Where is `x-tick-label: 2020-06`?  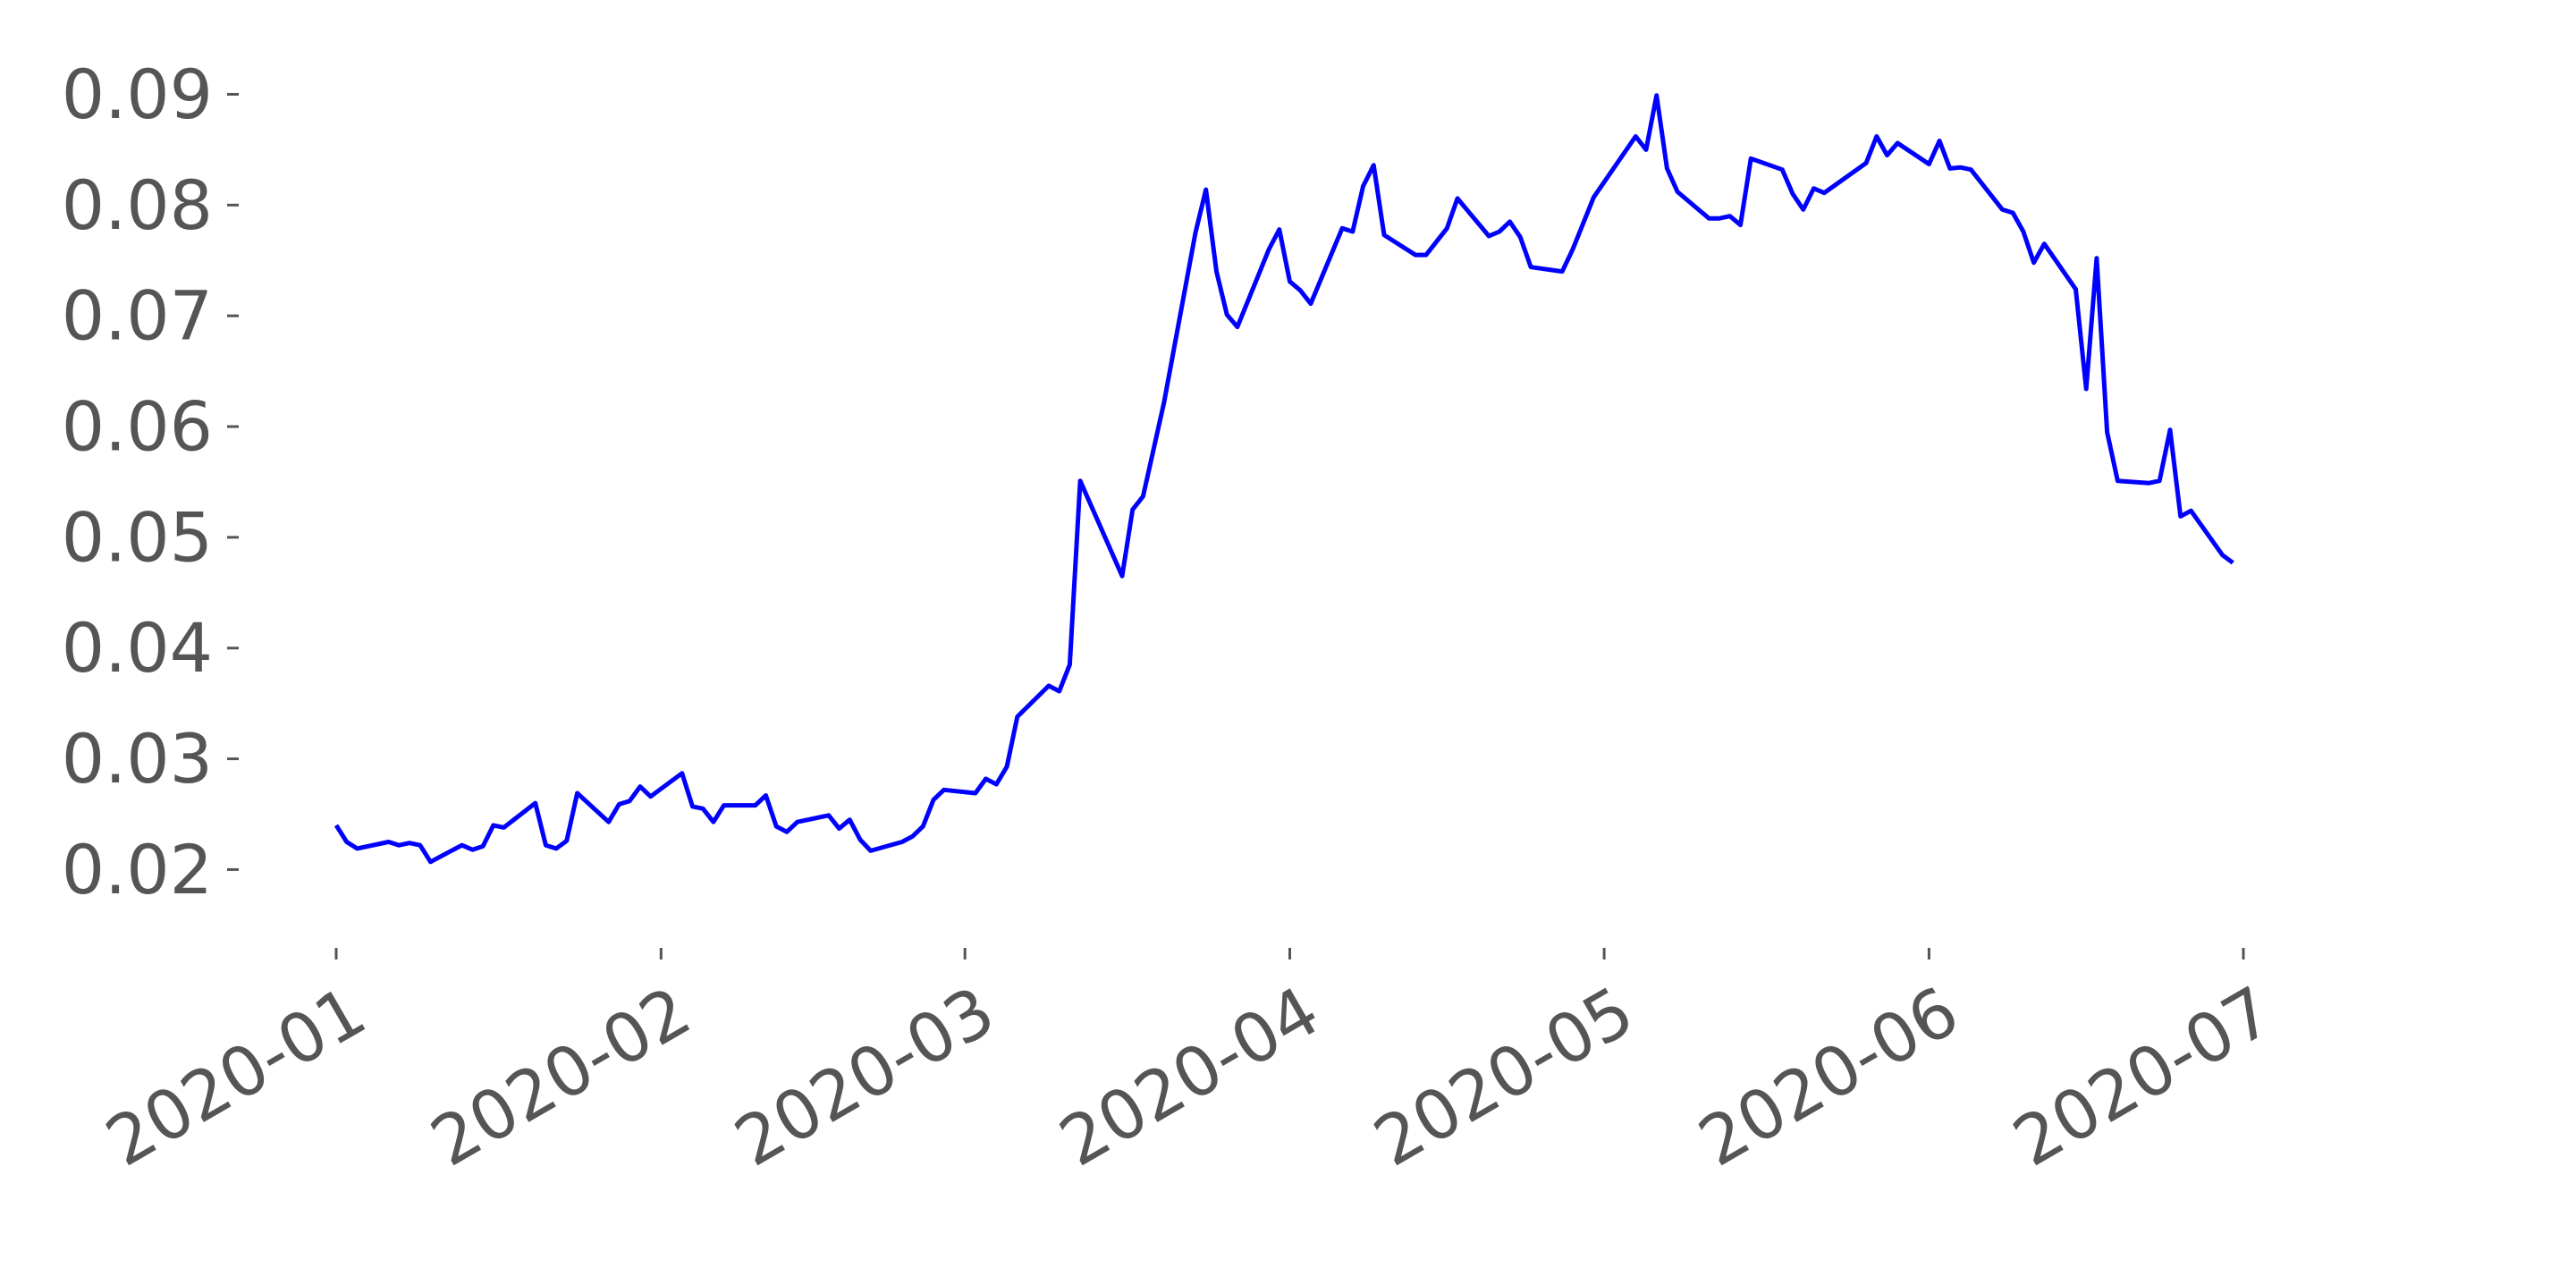
x-tick-label: 2020-06 is located at coordinates (1828, 1076).